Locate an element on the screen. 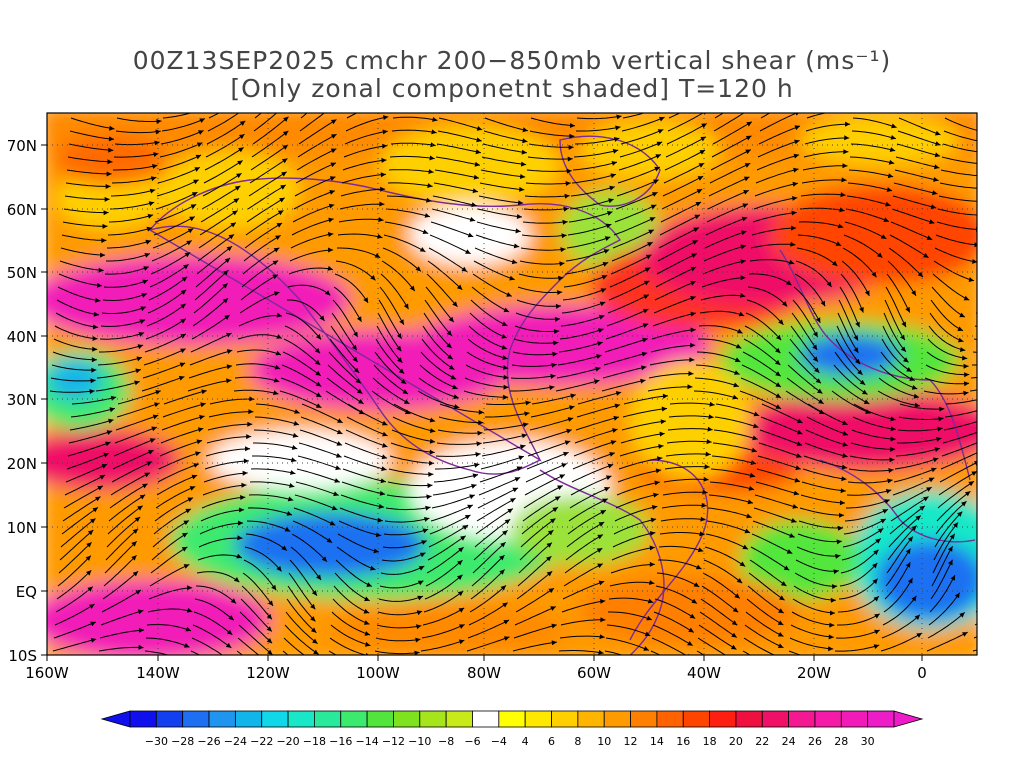 The image size is (1024, 768). colorbar is located at coordinates (512, 719).